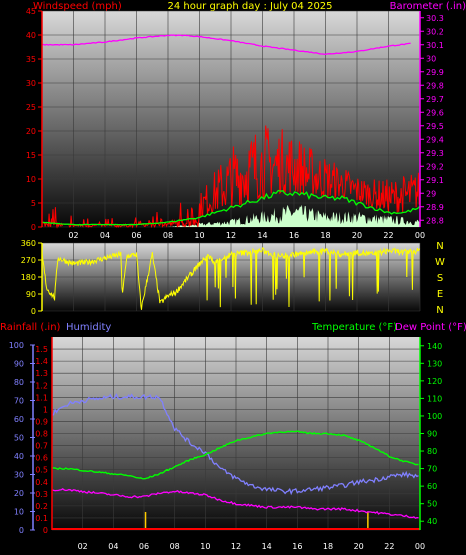 Image resolution: width=466 pixels, height=555 pixels. What do you see at coordinates (45, 530) in the screenshot?
I see `tick-label-rain: 0` at bounding box center [45, 530].